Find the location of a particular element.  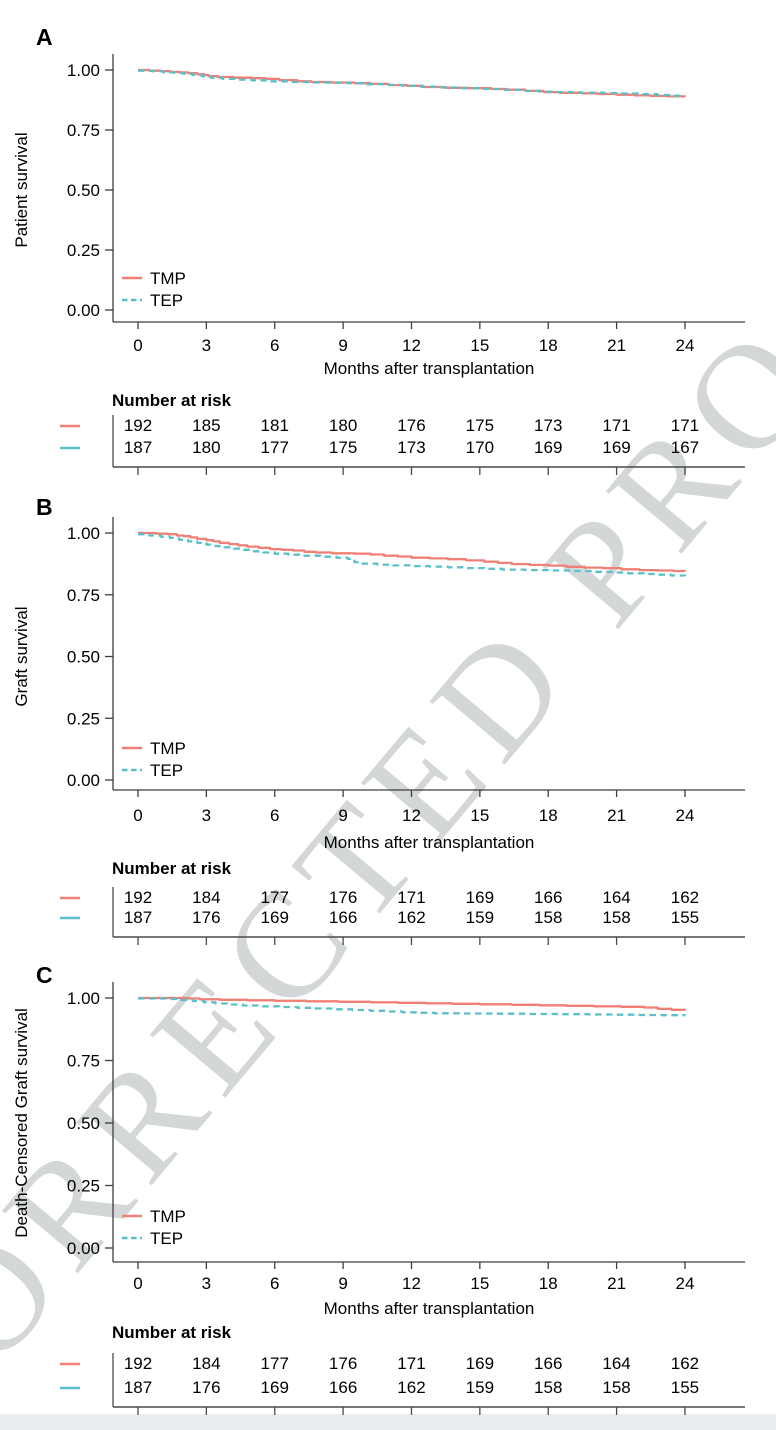

risk-value: 180 is located at coordinates (206, 447).